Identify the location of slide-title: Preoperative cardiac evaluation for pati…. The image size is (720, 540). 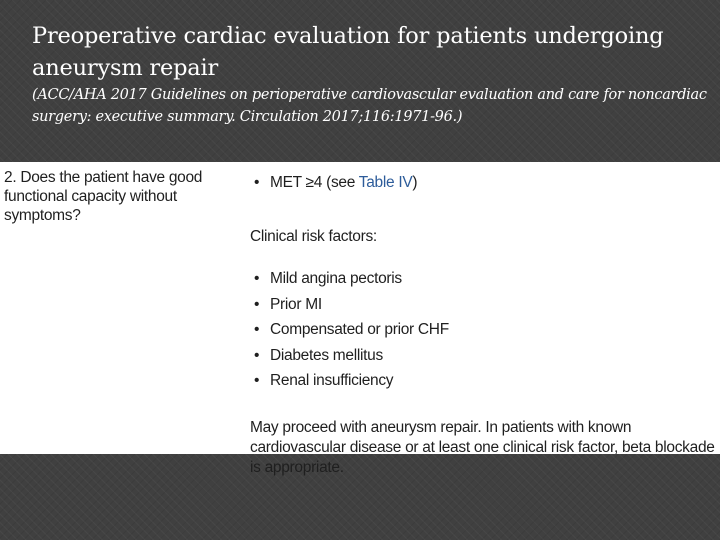
(348, 52).